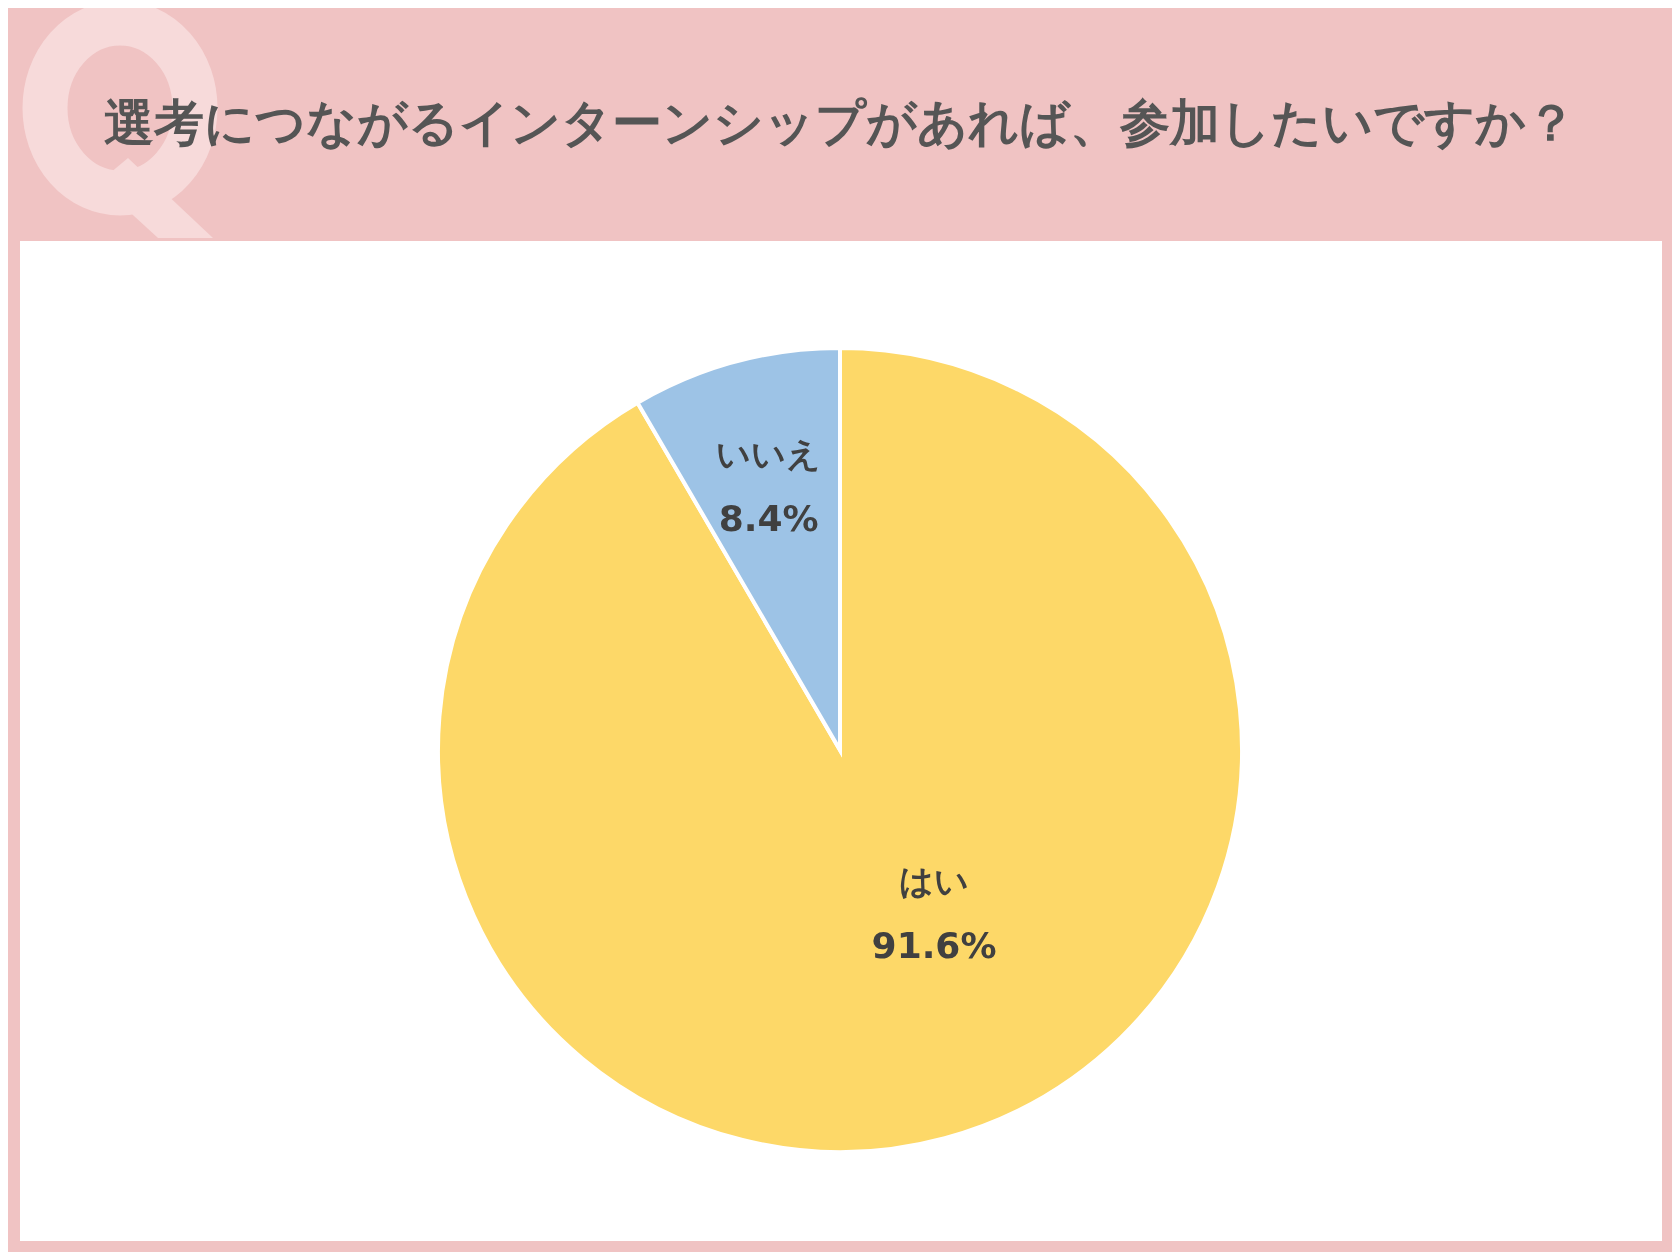  I want to click on data-label: 91.6%, so click(934, 945).